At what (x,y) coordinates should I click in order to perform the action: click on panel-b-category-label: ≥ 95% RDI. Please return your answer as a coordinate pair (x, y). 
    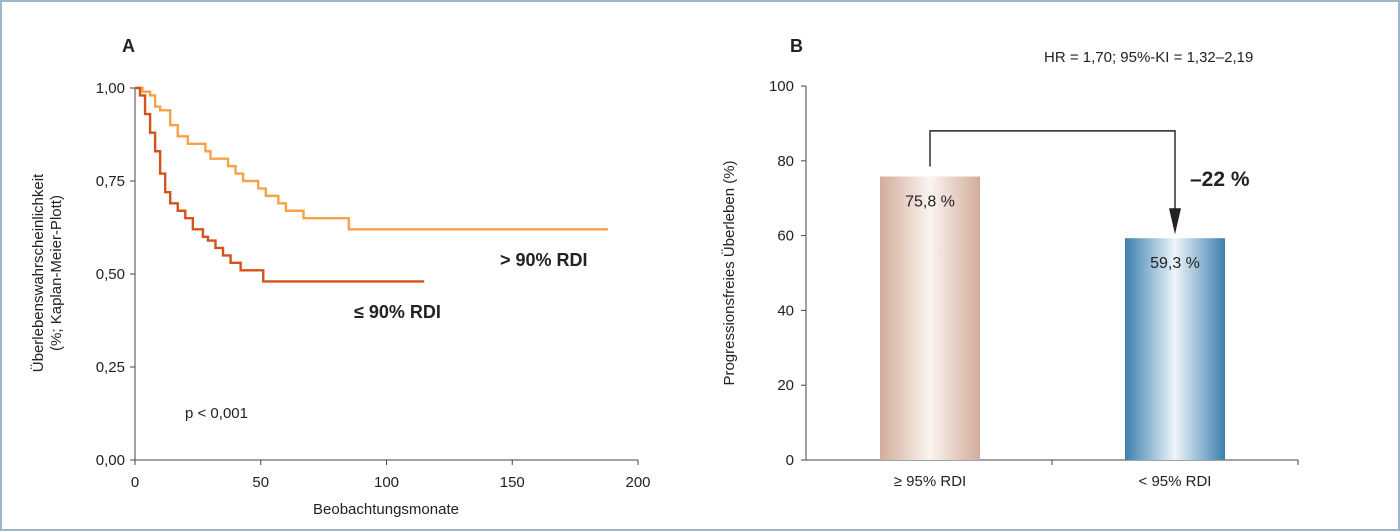
    Looking at the image, I should click on (930, 481).